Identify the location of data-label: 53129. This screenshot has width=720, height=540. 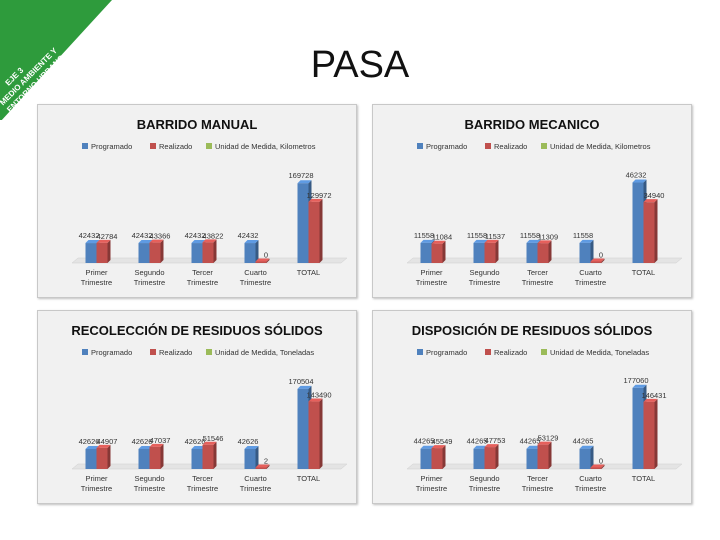
(548, 438).